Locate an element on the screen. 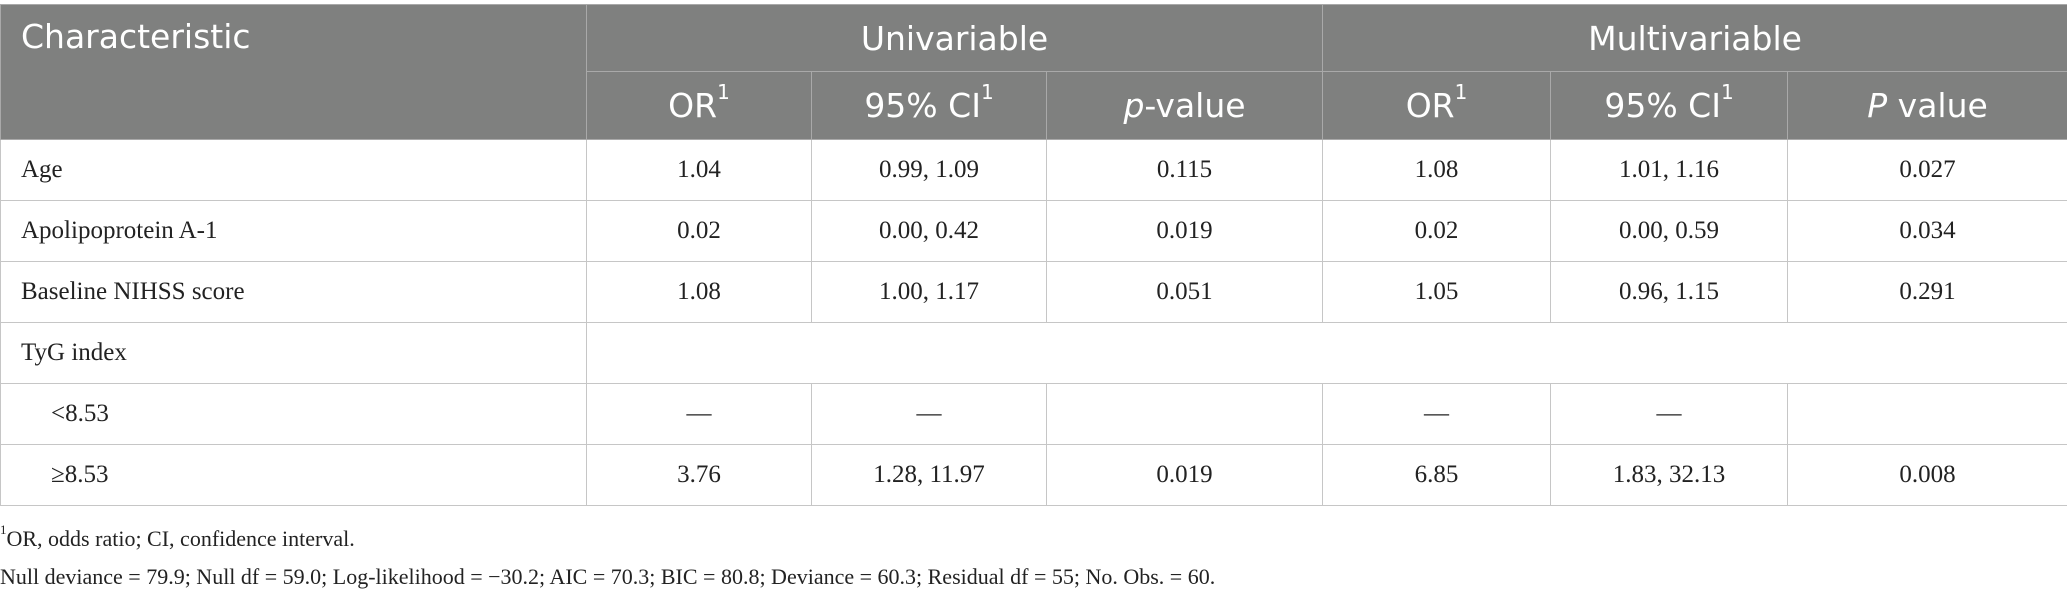 The width and height of the screenshot is (2067, 602). cell-uni-or: 1.04 is located at coordinates (699, 170).